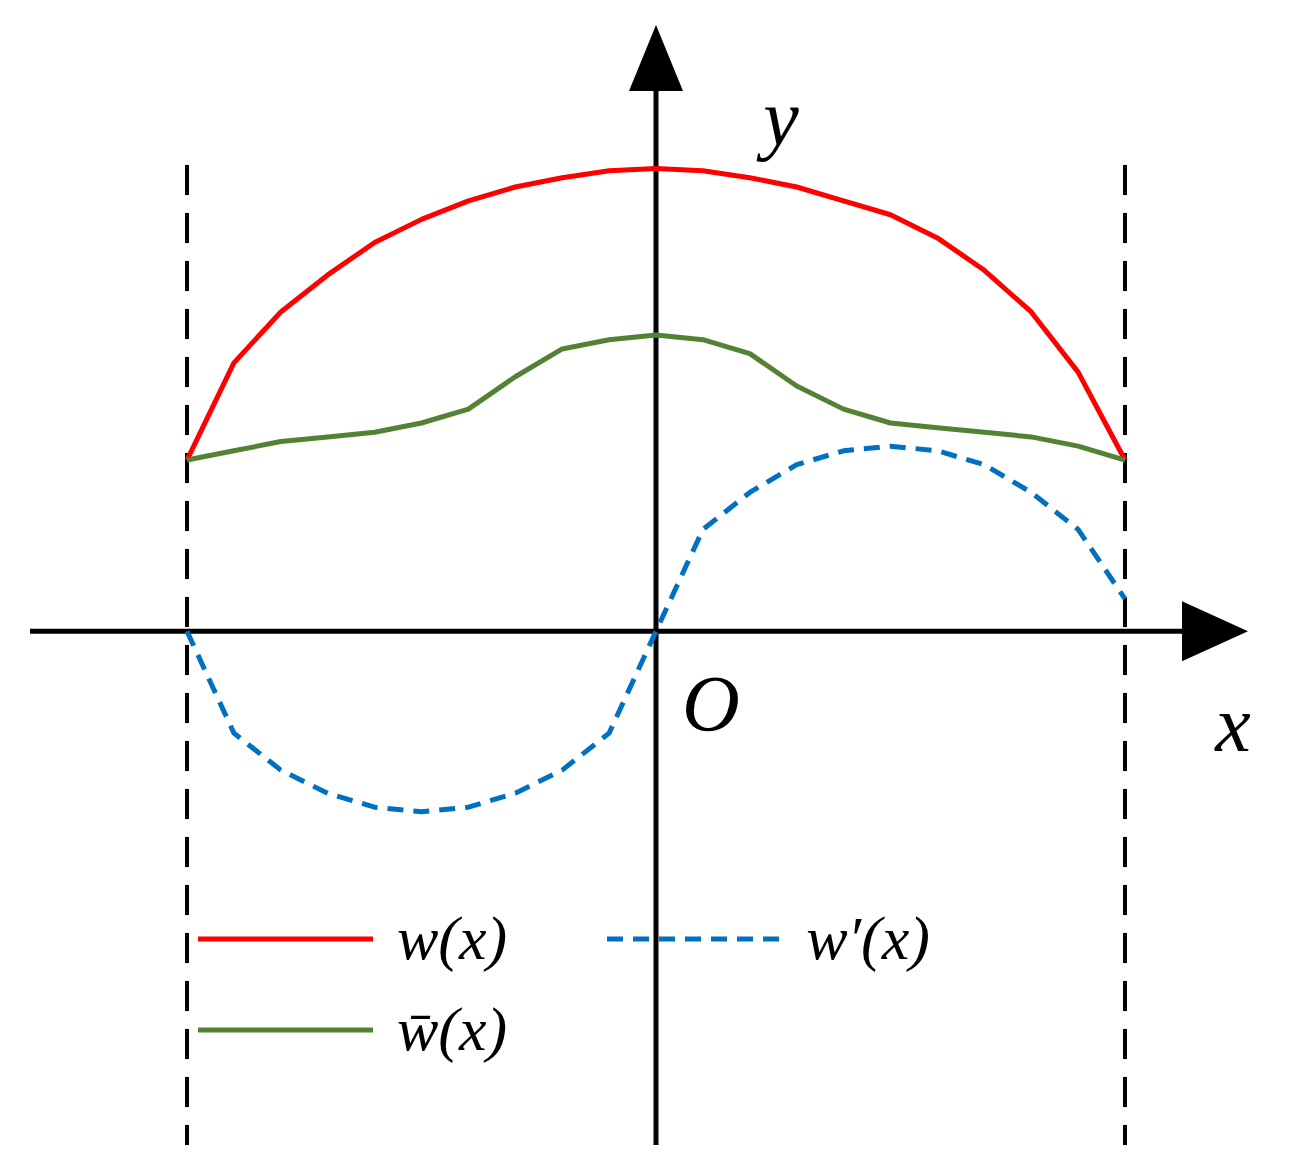 This screenshot has width=1292, height=1172. What do you see at coordinates (452, 1029) in the screenshot?
I see `legend-label: w̄(x)` at bounding box center [452, 1029].